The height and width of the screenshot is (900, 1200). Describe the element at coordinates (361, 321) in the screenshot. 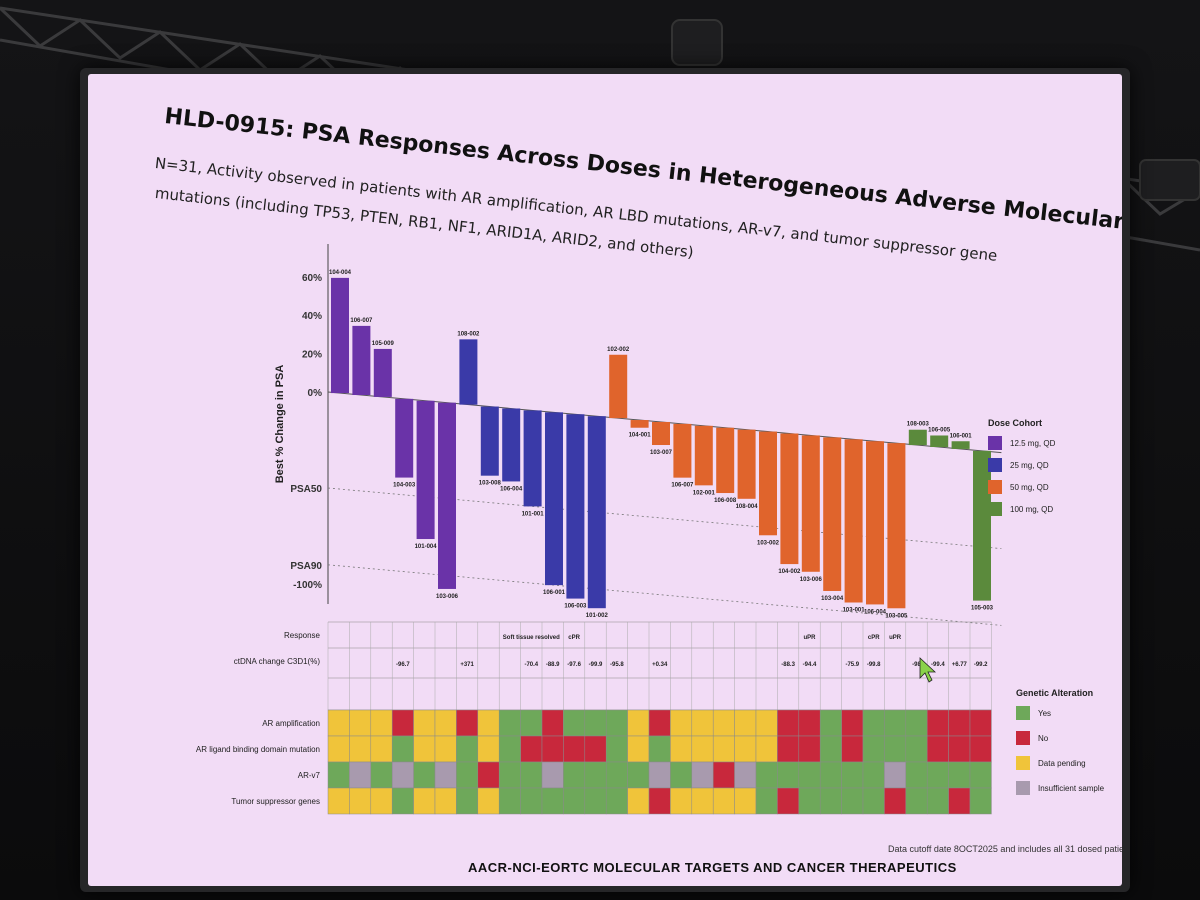

I see `bar-id-label: 106-007` at that location.